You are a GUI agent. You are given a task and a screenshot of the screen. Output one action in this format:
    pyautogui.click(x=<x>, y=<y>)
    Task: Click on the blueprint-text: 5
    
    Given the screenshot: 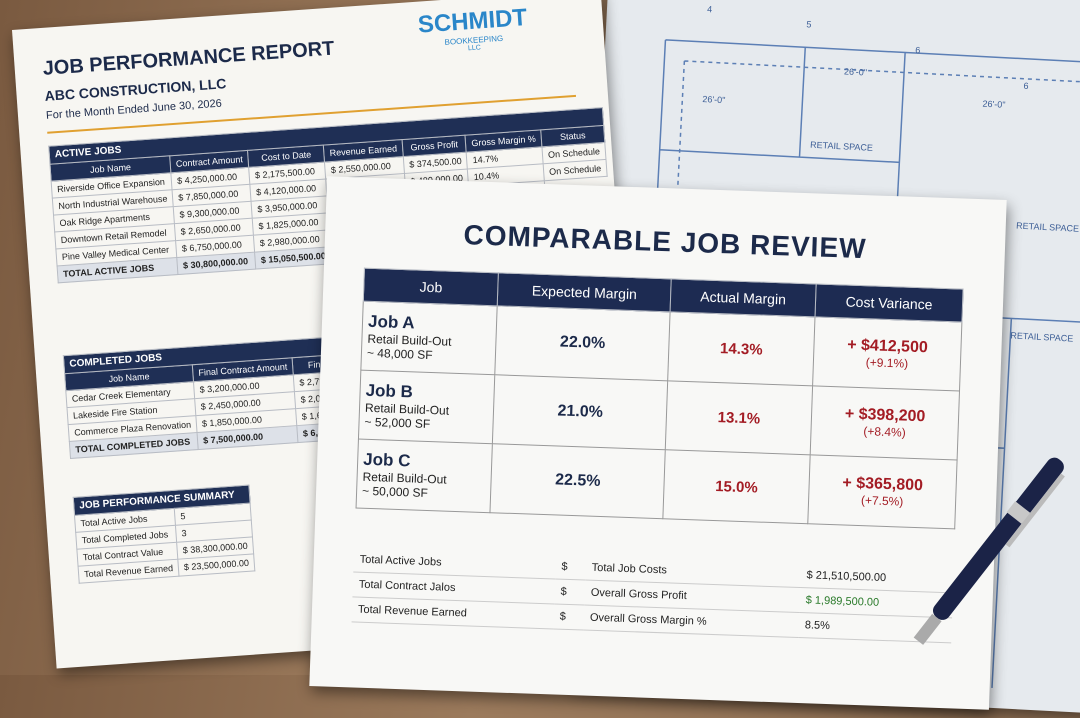 What is the action you would take?
    pyautogui.click(x=809, y=24)
    